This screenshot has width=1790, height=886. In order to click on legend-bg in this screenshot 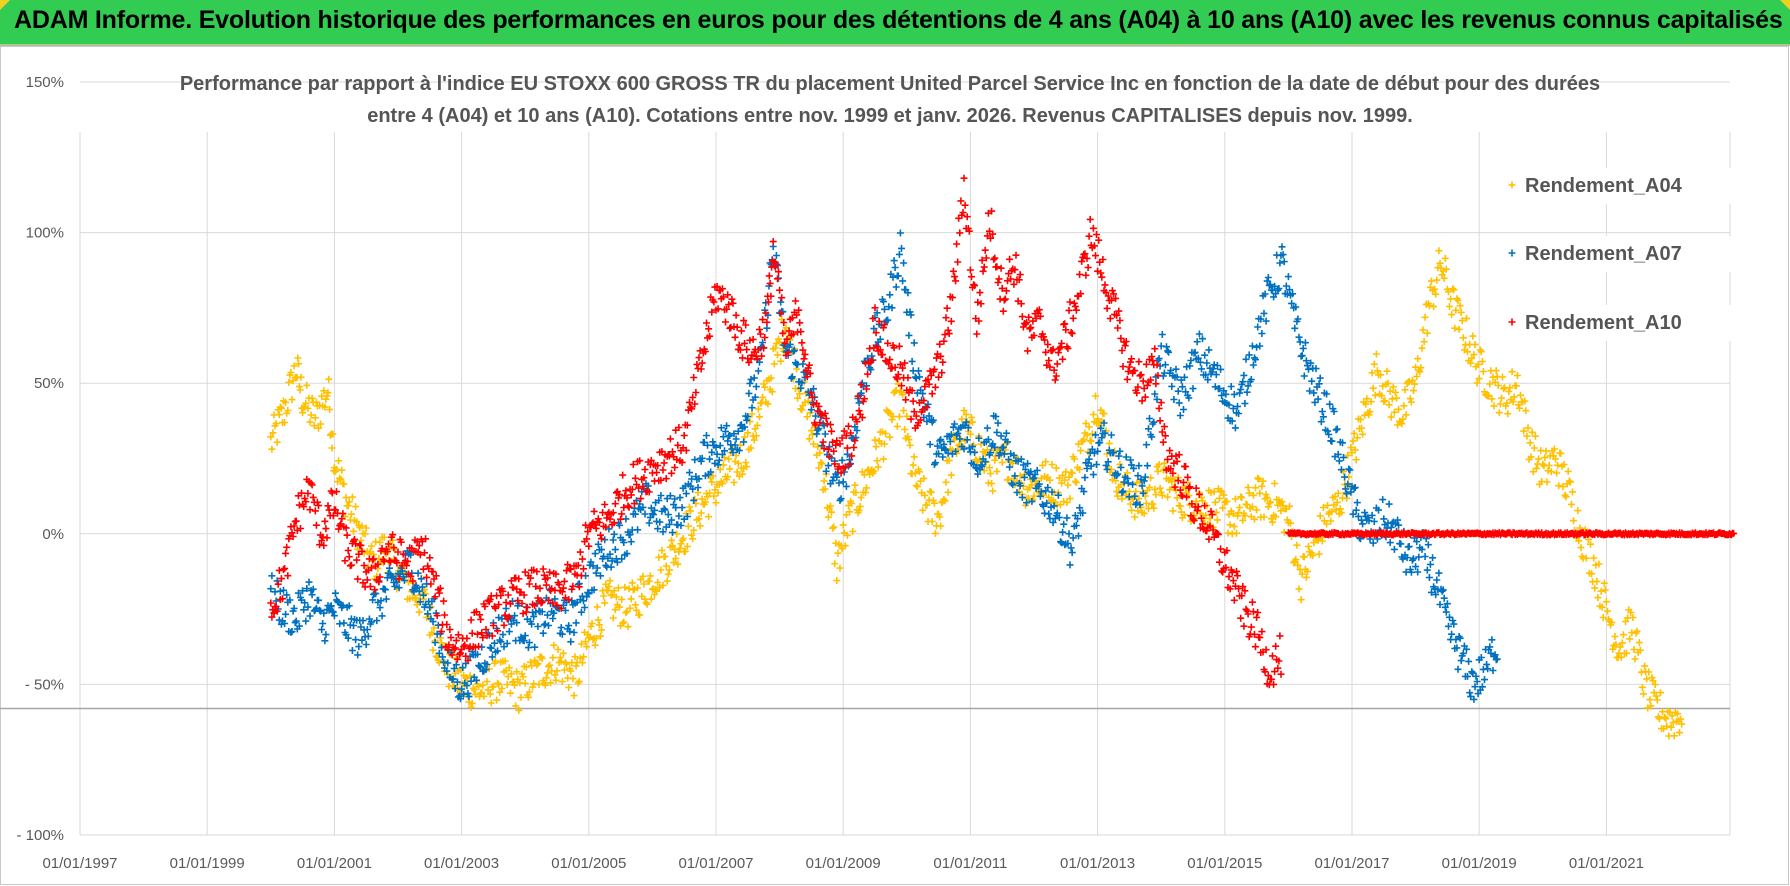, I will do `click(1618, 254)`.